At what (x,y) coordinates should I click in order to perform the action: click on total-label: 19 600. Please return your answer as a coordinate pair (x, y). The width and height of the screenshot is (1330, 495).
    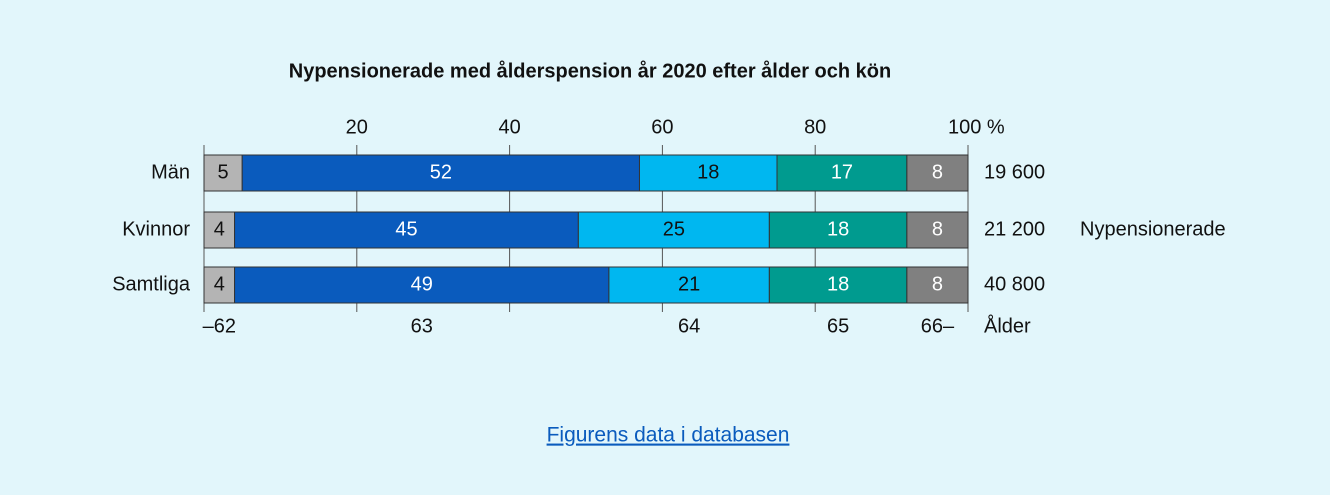
    Looking at the image, I should click on (1014, 172).